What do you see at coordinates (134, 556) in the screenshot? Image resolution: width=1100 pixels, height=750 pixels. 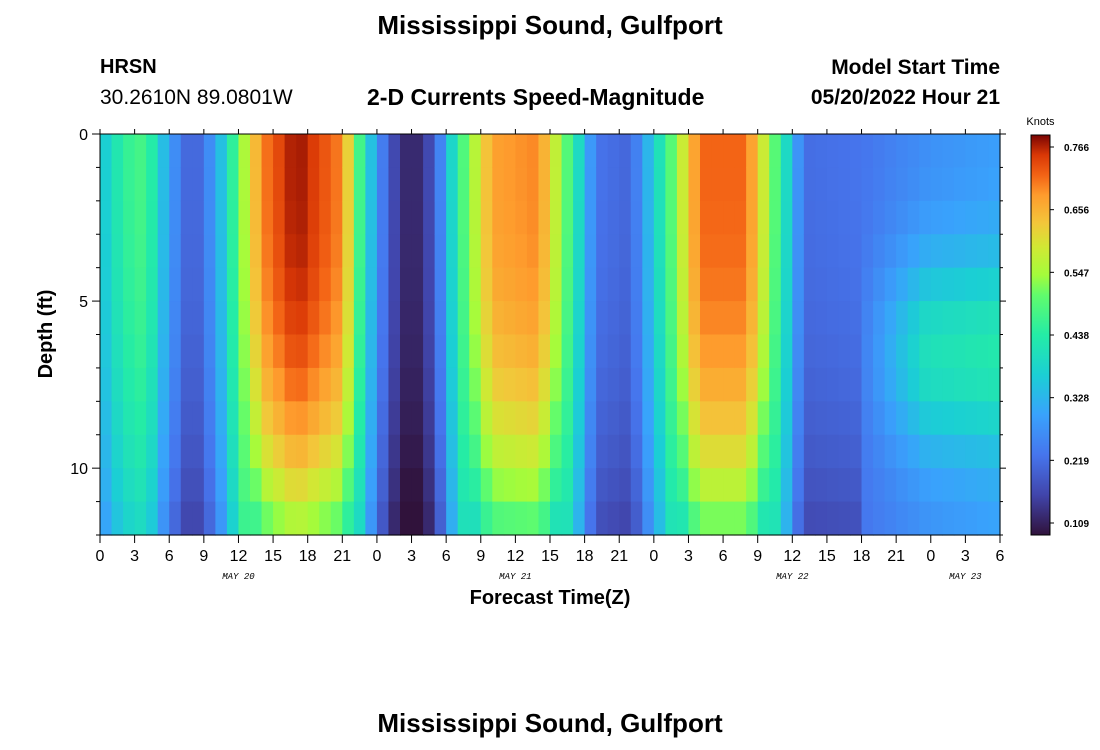 I see `x-tick-label: 3` at bounding box center [134, 556].